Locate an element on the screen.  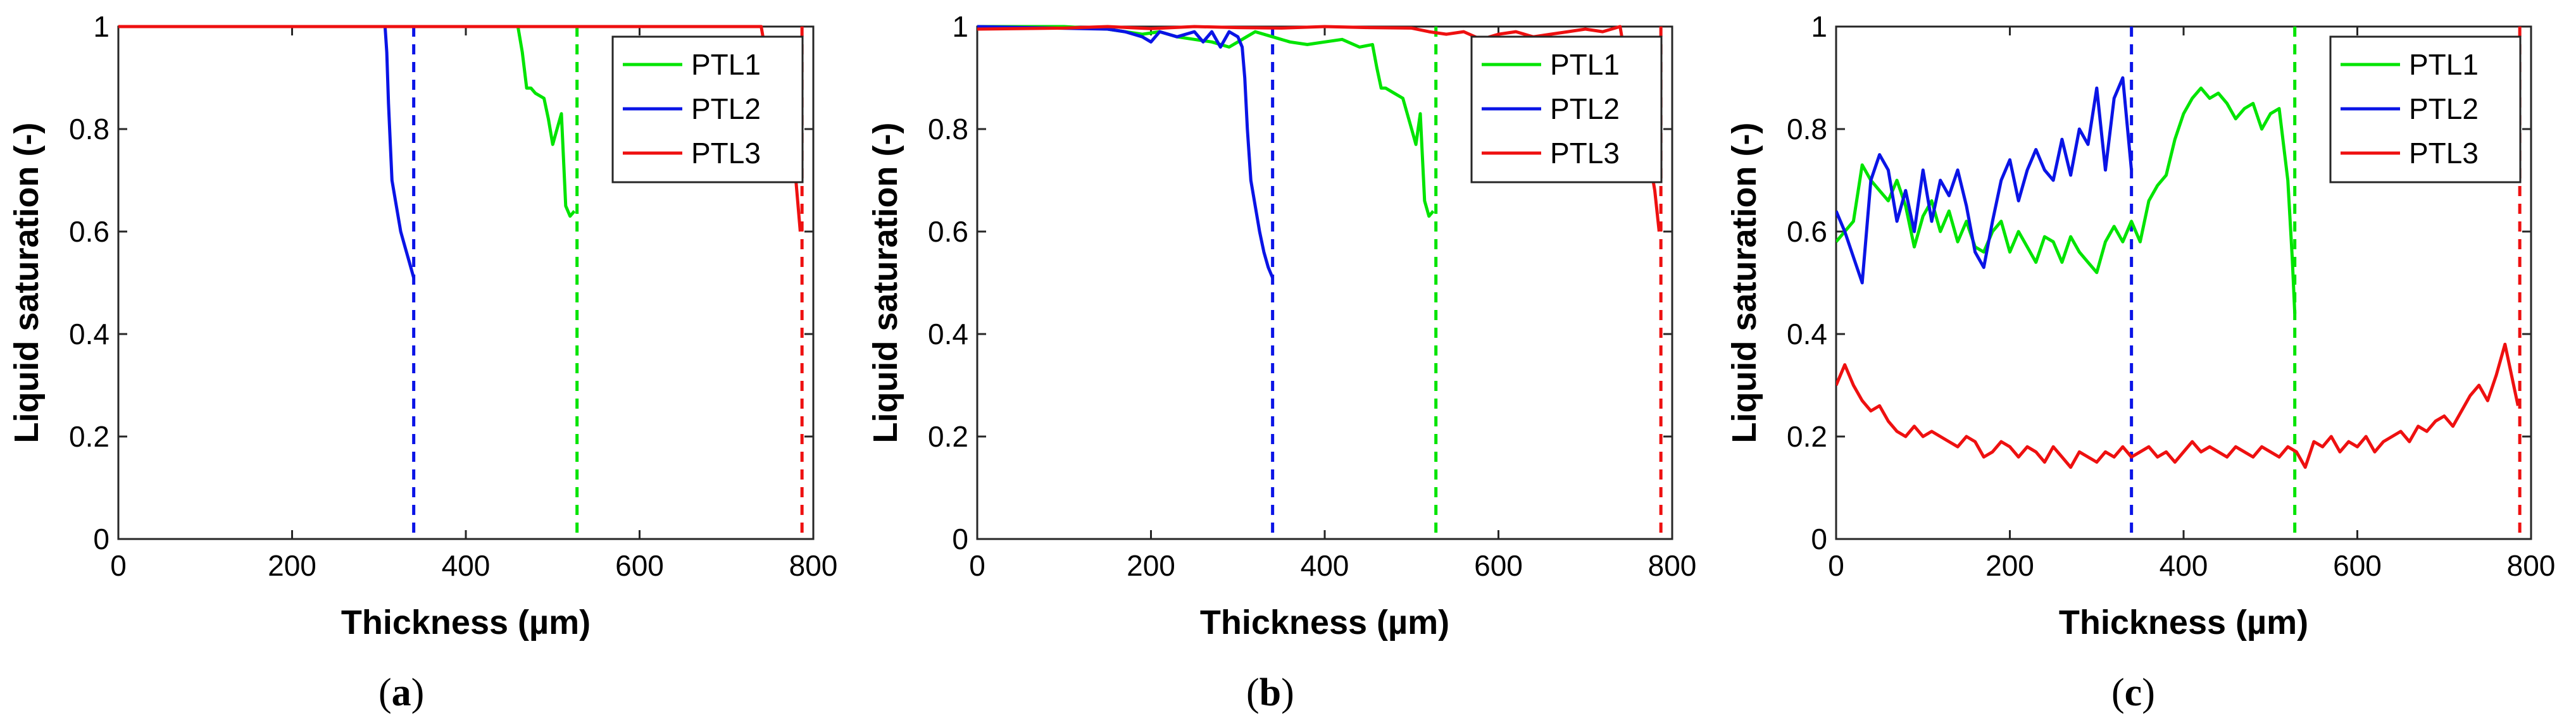
series-line-ptl3 is located at coordinates (2178, 405).